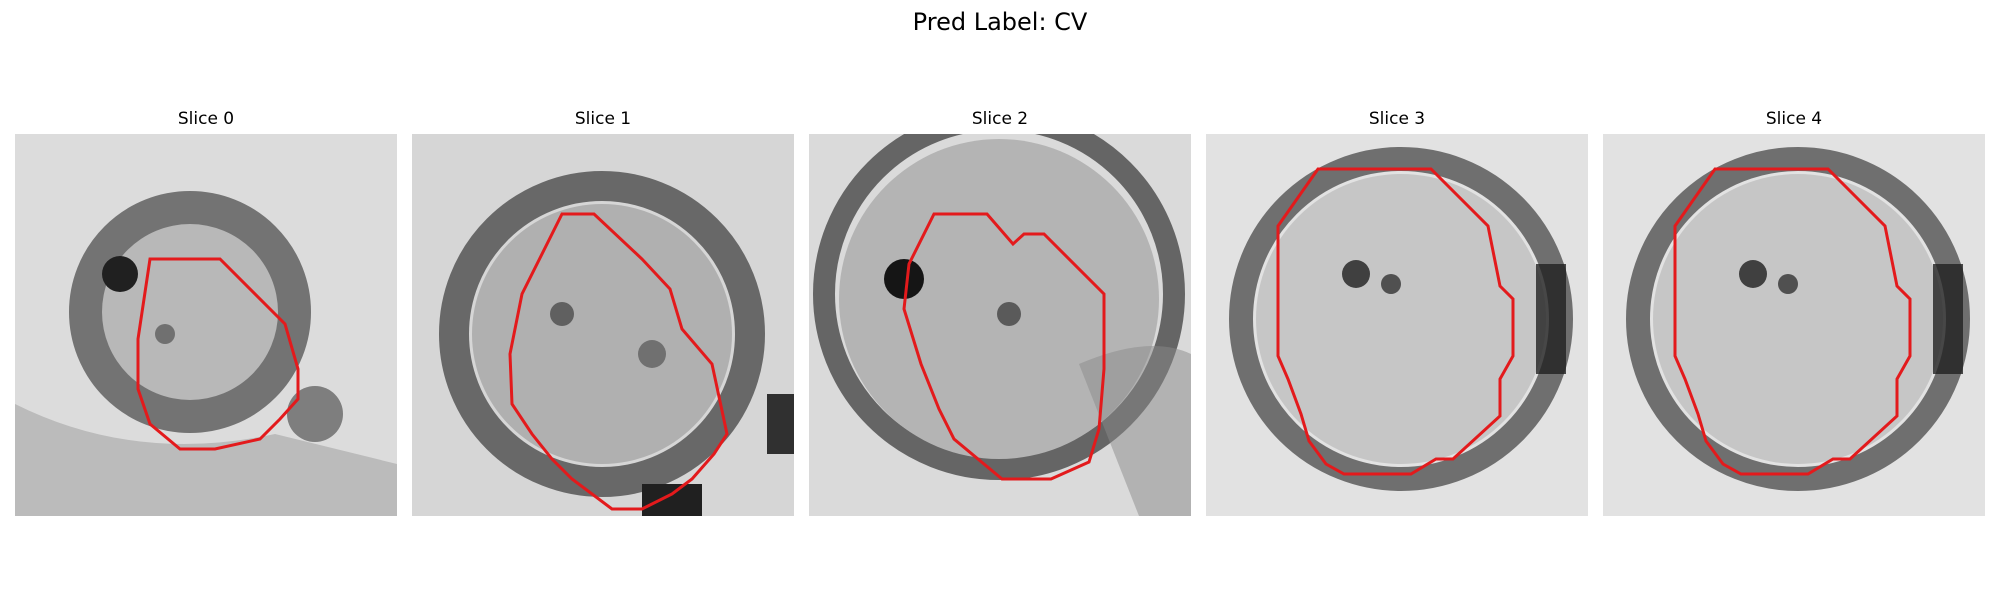 This screenshot has width=2000, height=600. I want to click on slice-title: Slice 4, so click(1794, 119).